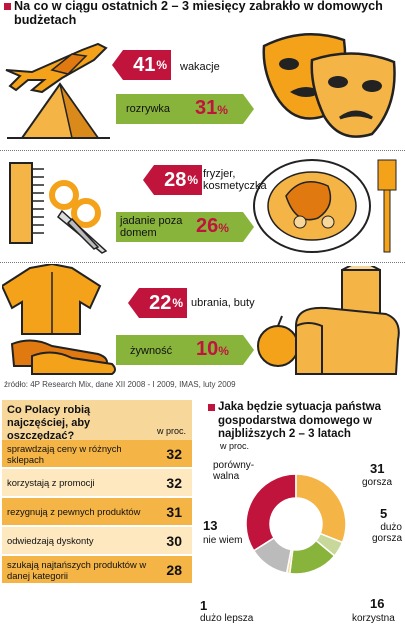 Image resolution: width=405 pixels, height=640 pixels. I want to click on row-value: 30, so click(174, 540).